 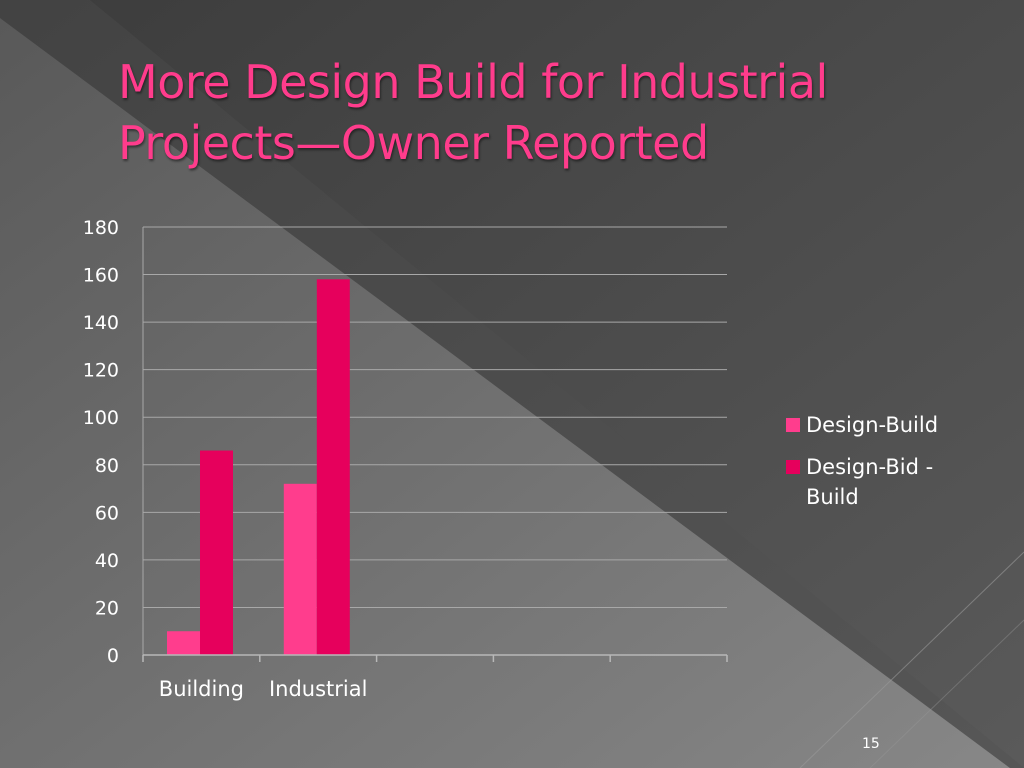 I want to click on y-tick-label: 120, so click(x=101, y=371).